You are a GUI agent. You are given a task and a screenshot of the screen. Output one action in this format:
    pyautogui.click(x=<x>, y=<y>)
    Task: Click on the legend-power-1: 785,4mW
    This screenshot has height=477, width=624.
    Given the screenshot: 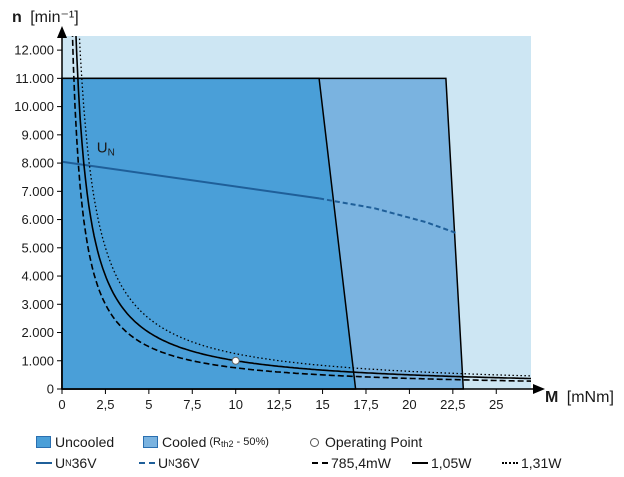 What is the action you would take?
    pyautogui.click(x=351, y=463)
    